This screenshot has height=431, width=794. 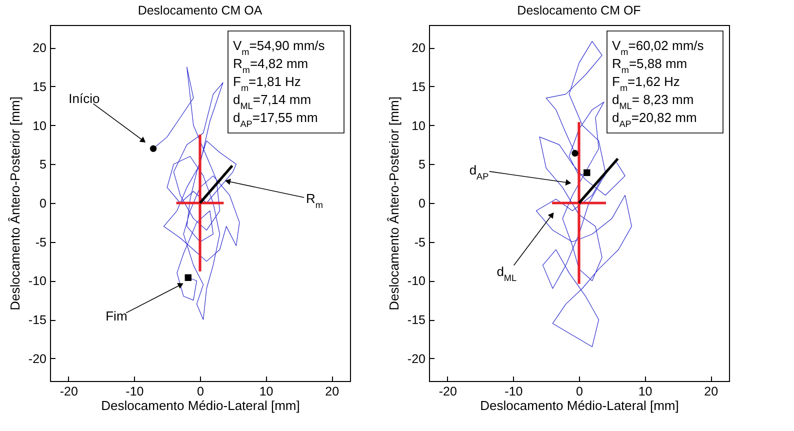 What do you see at coordinates (117, 316) in the screenshot?
I see `annotation: Fim` at bounding box center [117, 316].